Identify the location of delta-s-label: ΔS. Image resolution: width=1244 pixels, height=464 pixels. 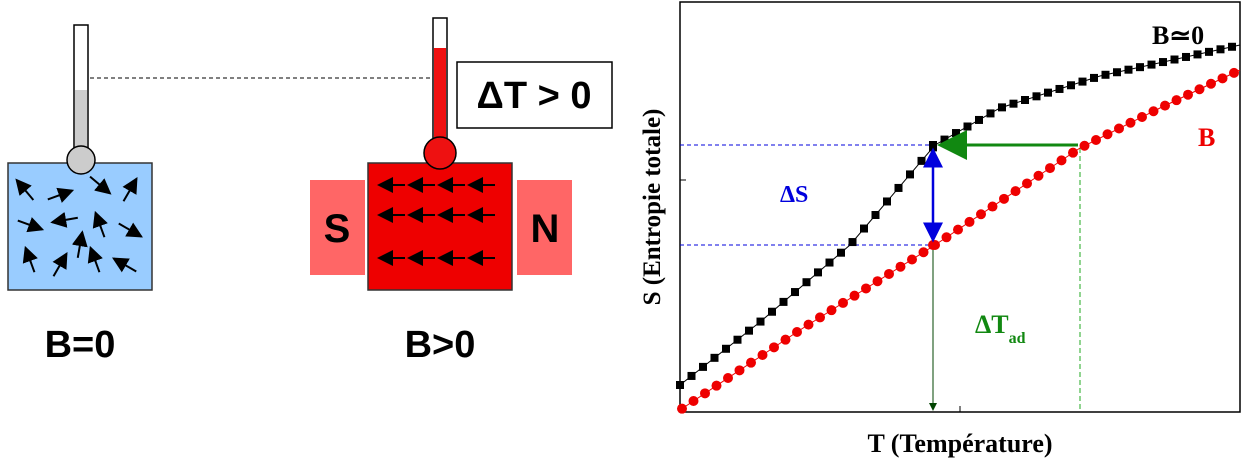
(794, 195).